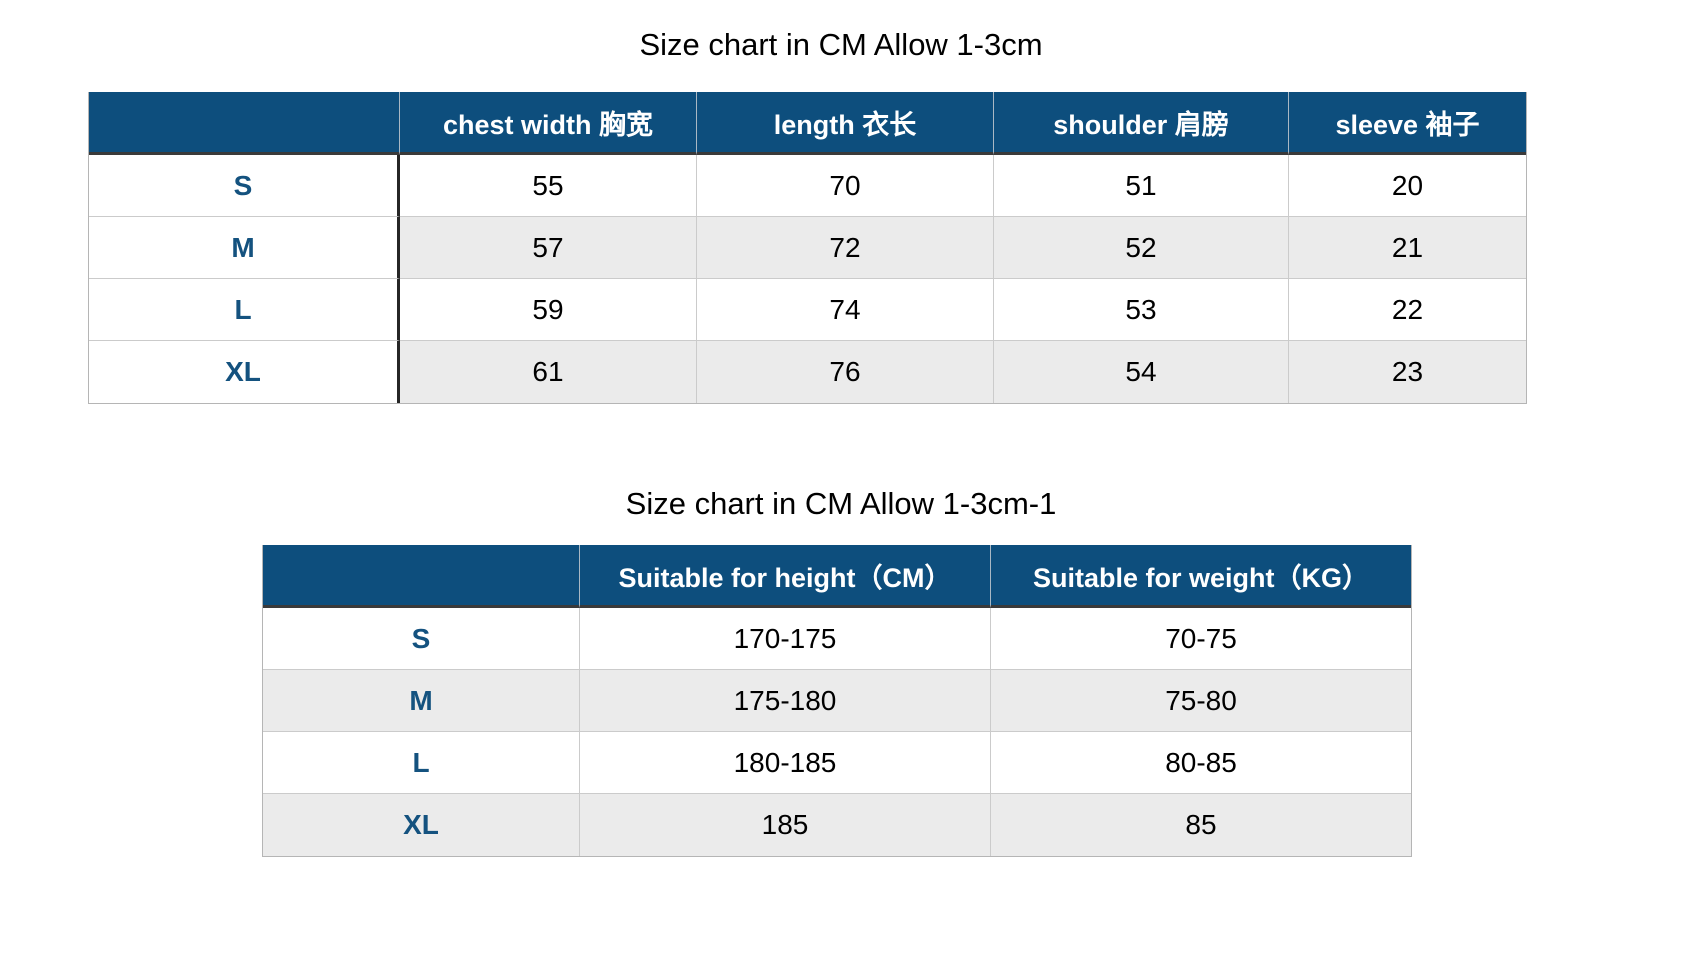 Image resolution: width=1682 pixels, height=954 pixels. What do you see at coordinates (845, 186) in the screenshot?
I see `cell-value: 70` at bounding box center [845, 186].